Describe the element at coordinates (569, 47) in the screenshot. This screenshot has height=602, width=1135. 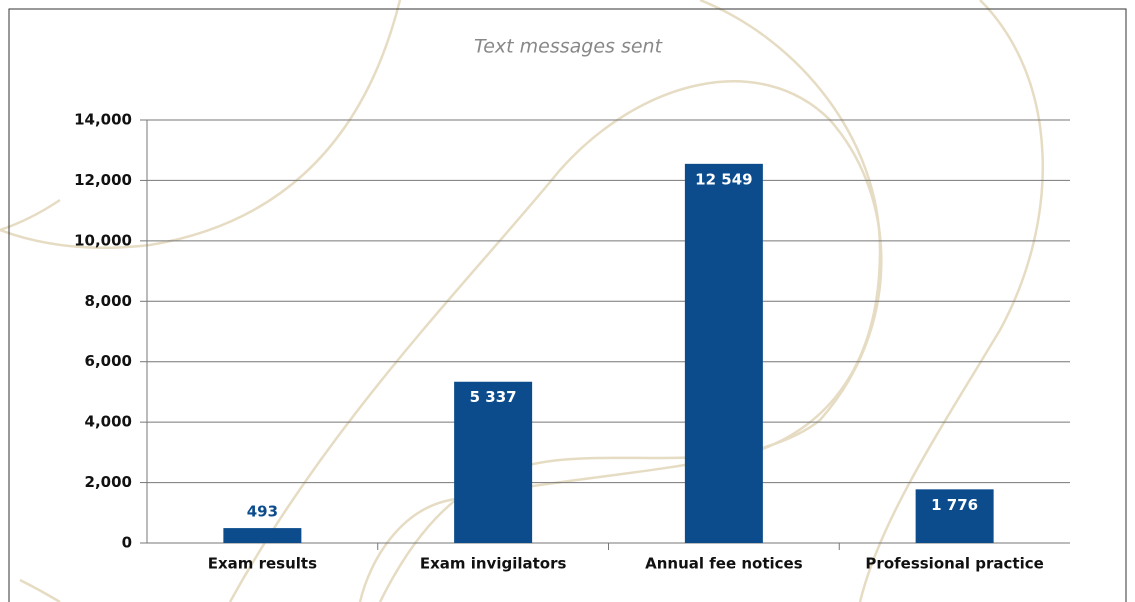
I see `chart-title: Text messages sent` at that location.